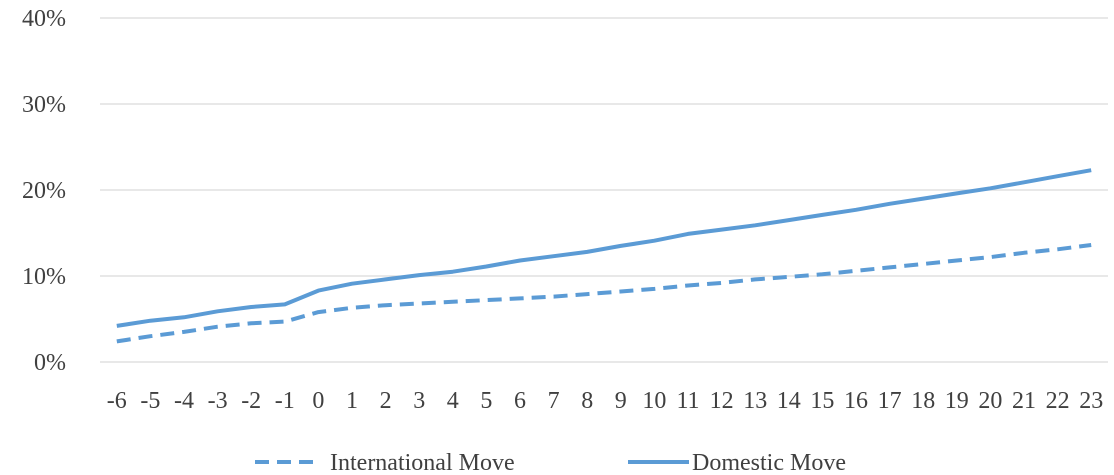 This screenshot has height=475, width=1114. Describe the element at coordinates (520, 401) in the screenshot. I see `x-tick-label: 6` at that location.